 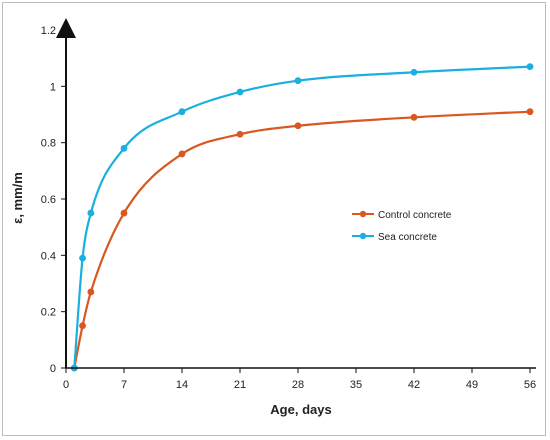 What do you see at coordinates (407, 237) in the screenshot?
I see `legend-label-sea: Sea concrete` at bounding box center [407, 237].